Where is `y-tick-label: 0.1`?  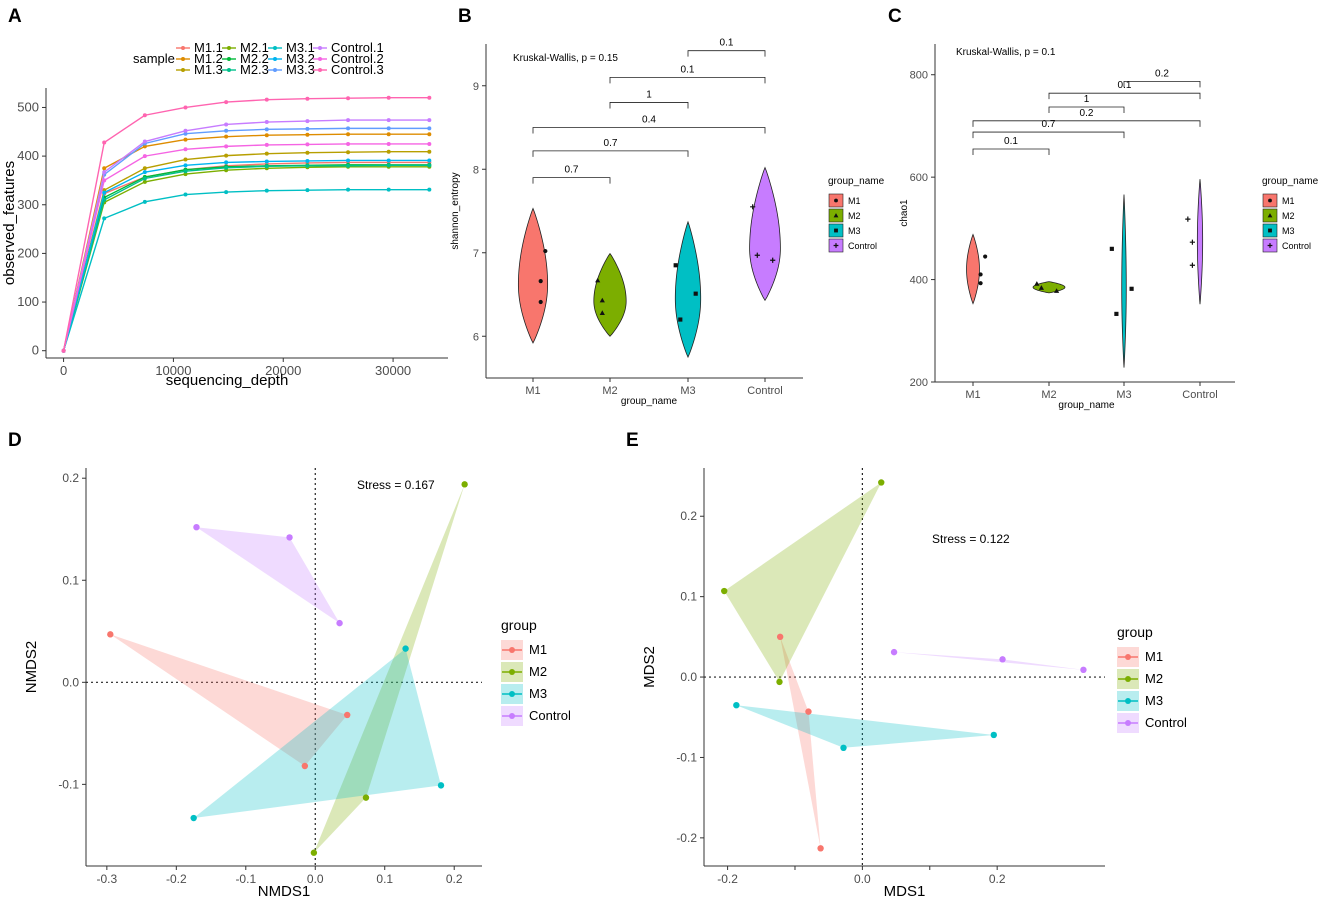 y-tick-label: 0.1 is located at coordinates (688, 597).